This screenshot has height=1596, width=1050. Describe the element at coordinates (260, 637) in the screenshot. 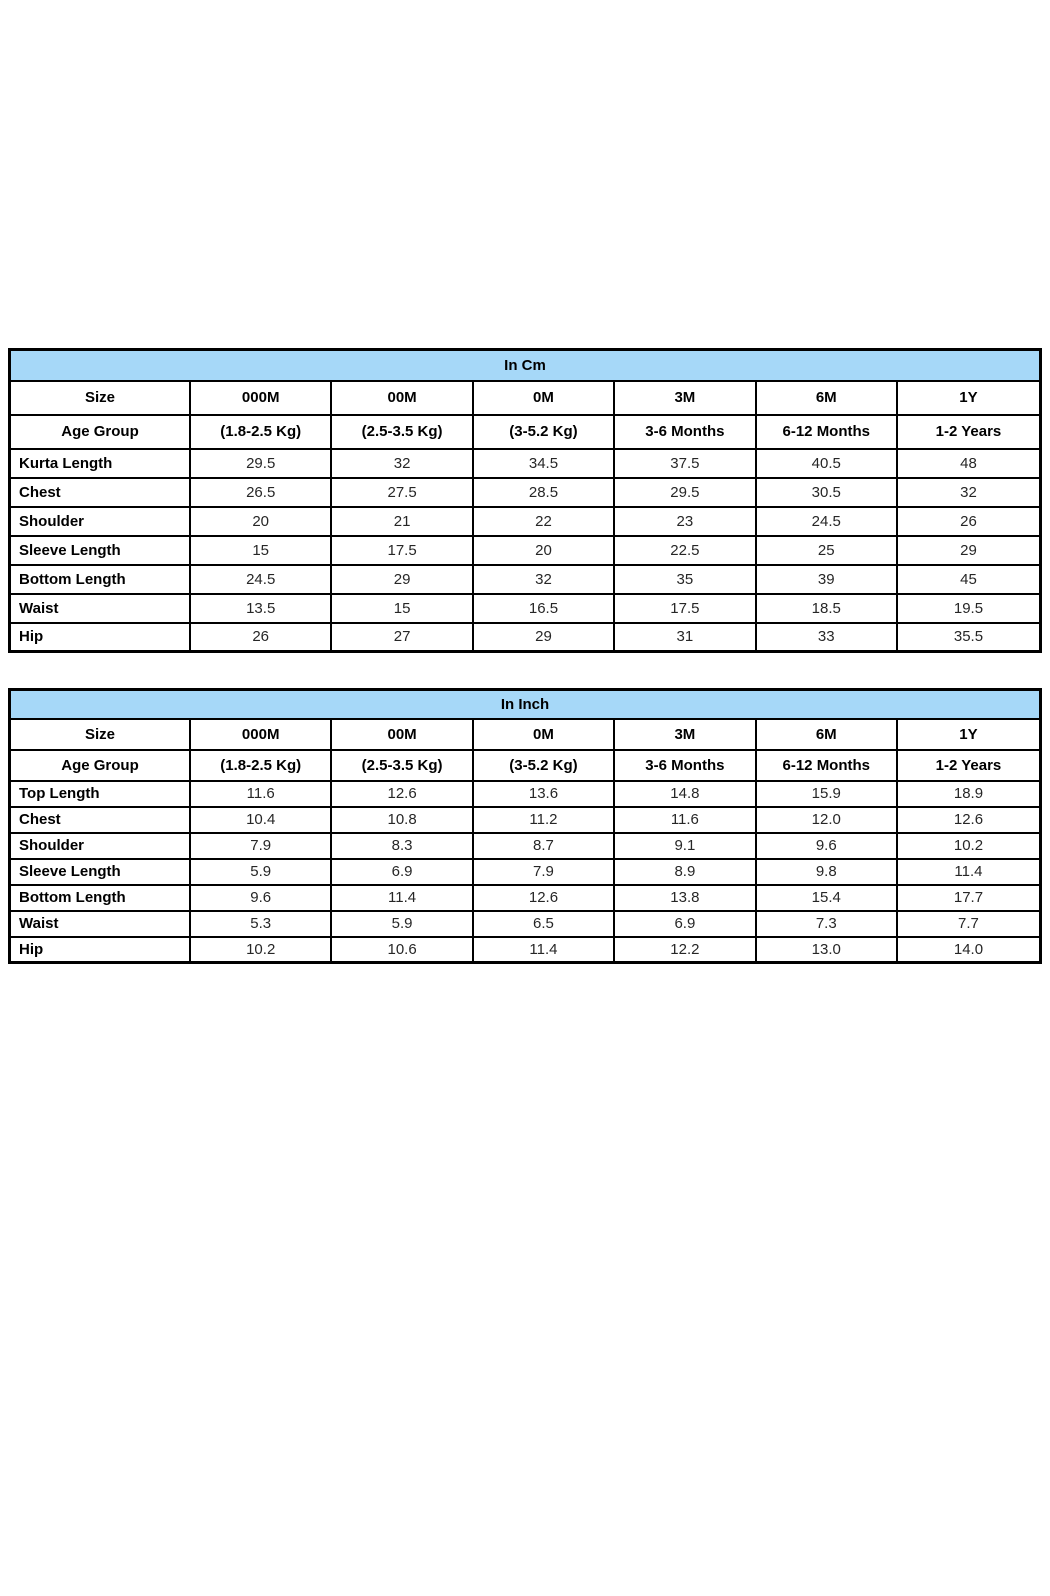

I see `measurement-value: 26` at that location.